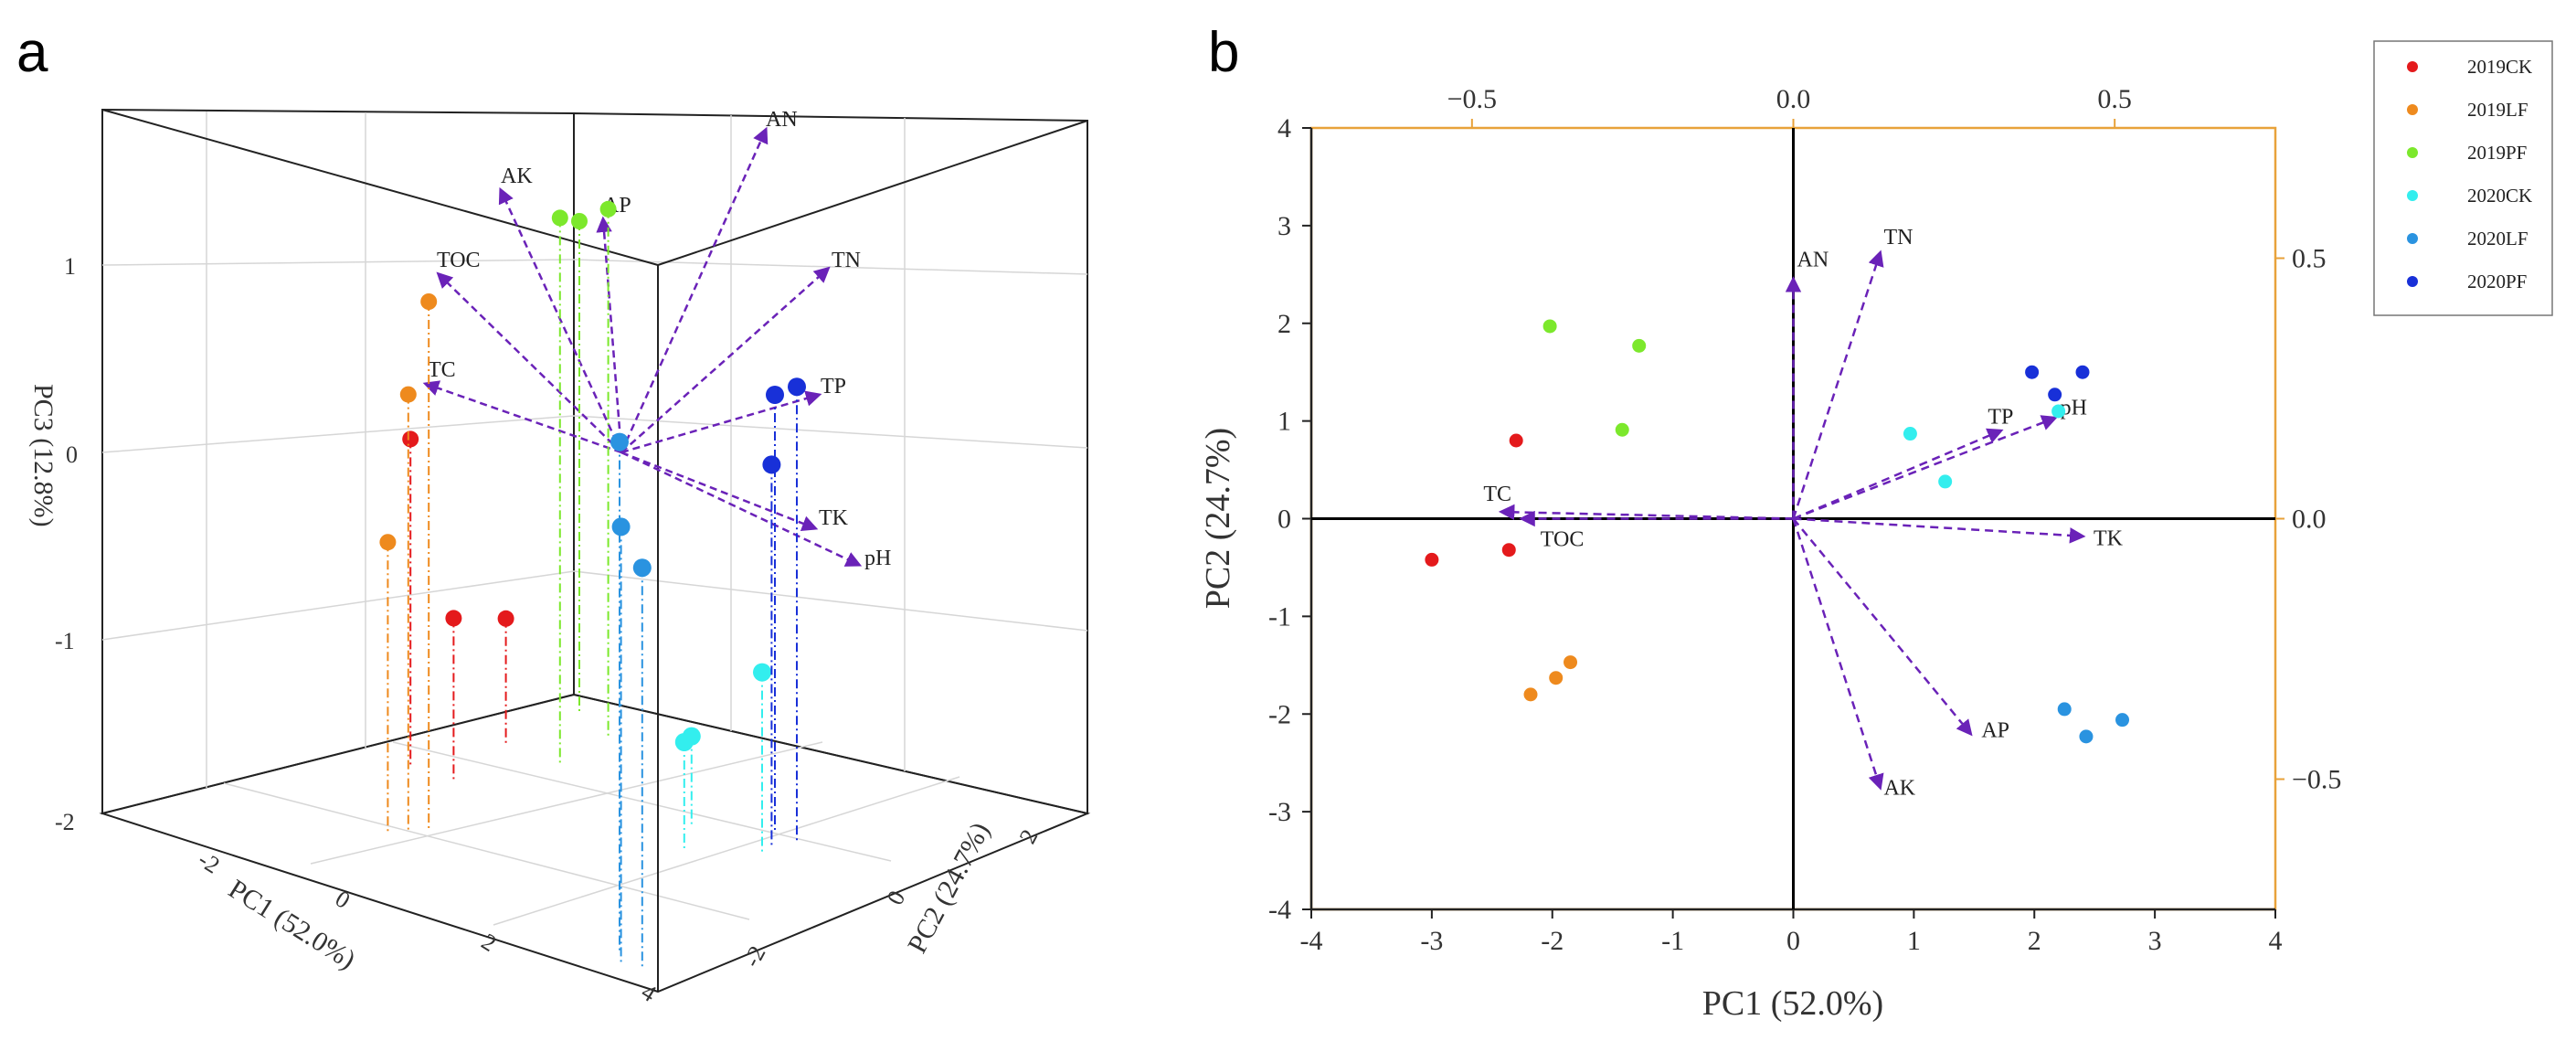  Describe the element at coordinates (846, 260) in the screenshot. I see `vector-label-tn-3d: TN` at that location.